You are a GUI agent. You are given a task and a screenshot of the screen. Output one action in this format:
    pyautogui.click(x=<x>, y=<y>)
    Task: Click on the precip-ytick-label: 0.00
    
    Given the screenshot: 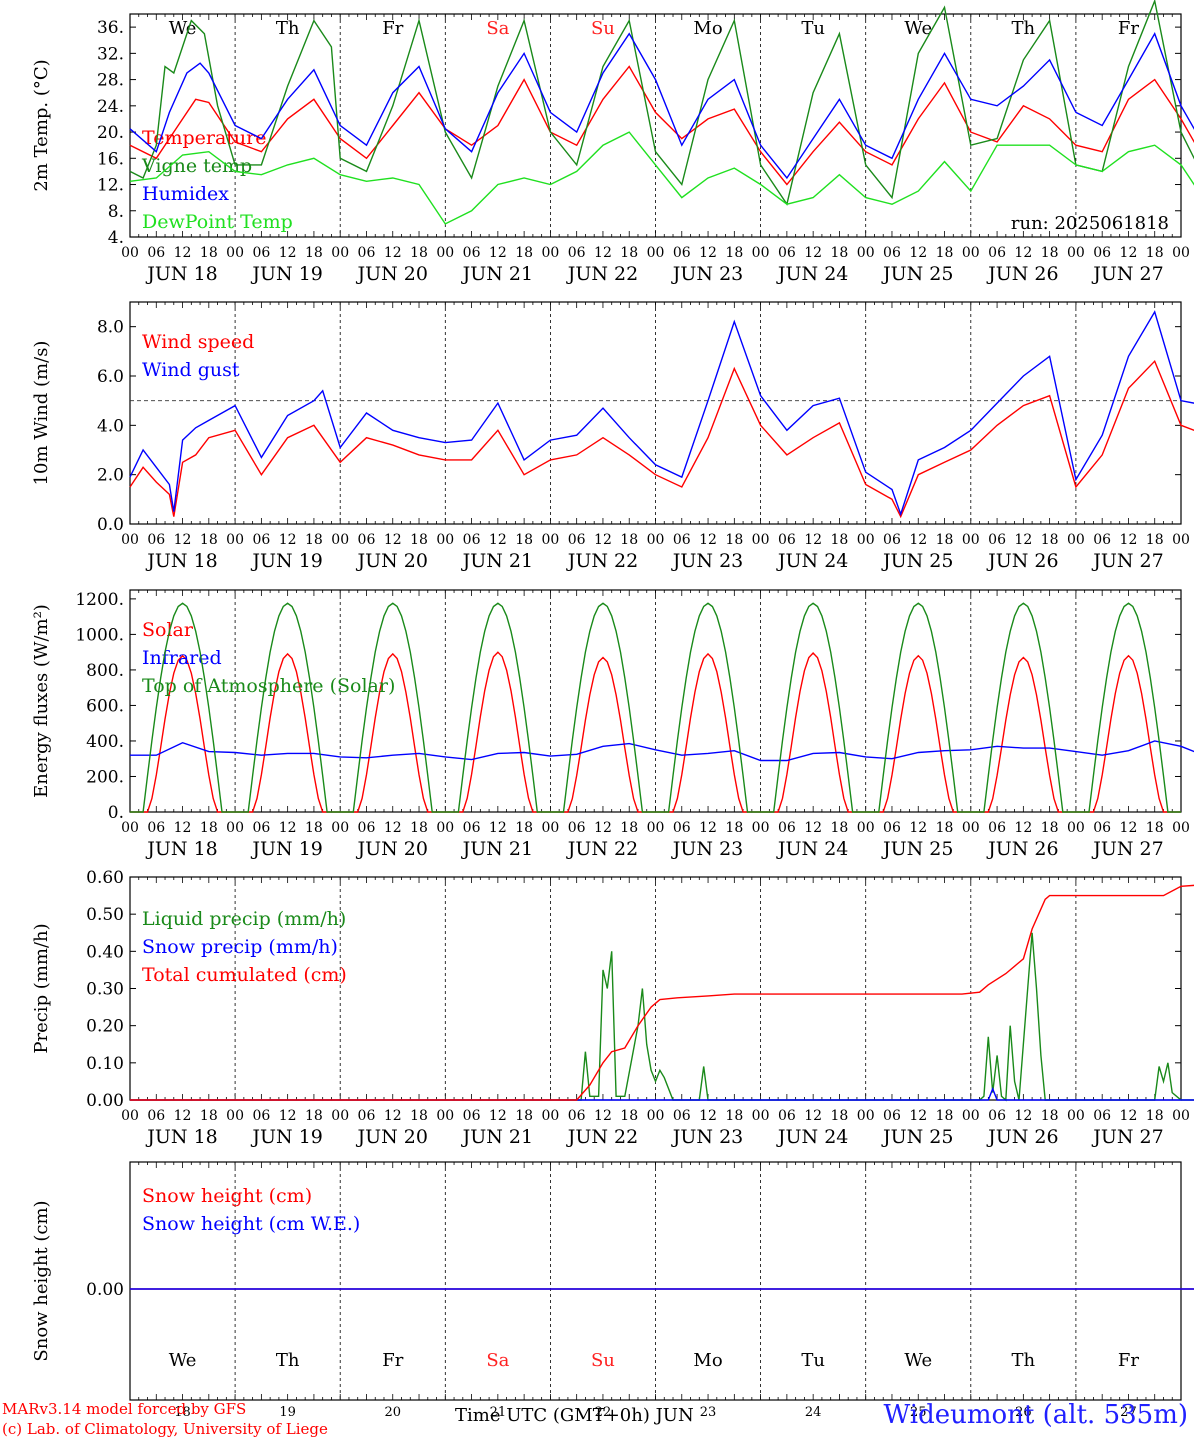 What is the action you would take?
    pyautogui.click(x=105, y=1101)
    